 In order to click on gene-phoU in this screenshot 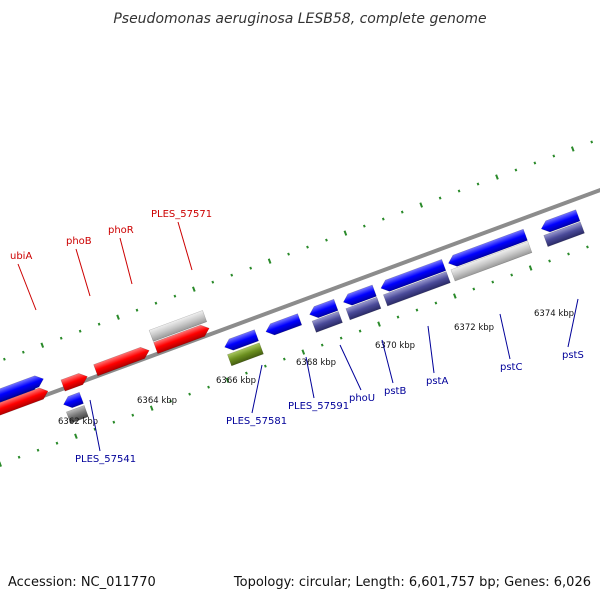, I will do `click(323, 309)`.